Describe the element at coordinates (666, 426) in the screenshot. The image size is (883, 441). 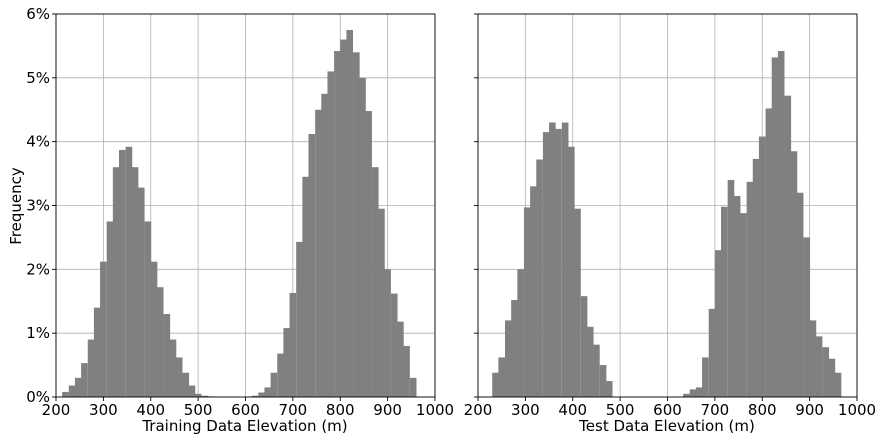
I see `x-axis-label-test: Test Data Elevation (m)` at that location.